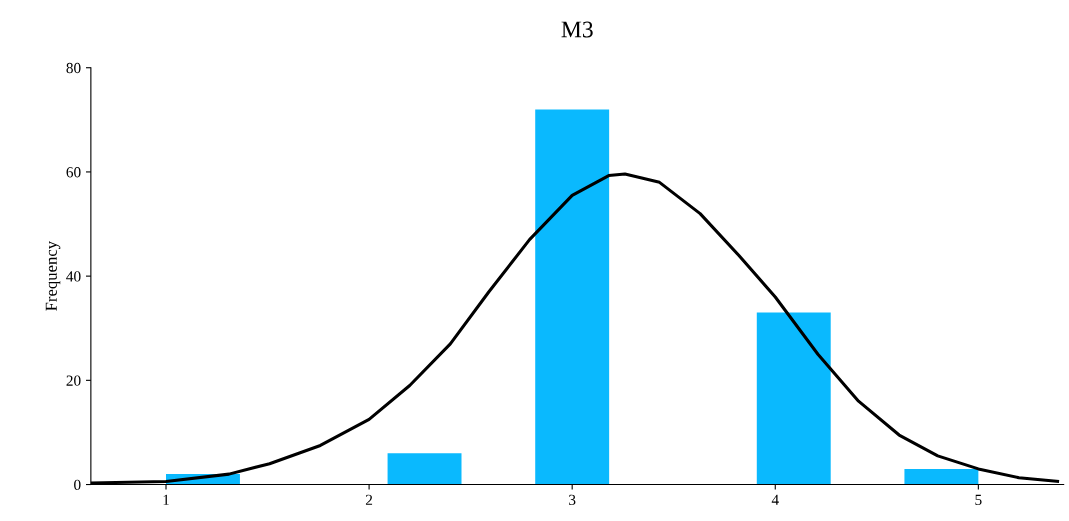 Image resolution: width=1069 pixels, height=521 pixels. What do you see at coordinates (577, 29) in the screenshot?
I see `chart-title: M3` at bounding box center [577, 29].